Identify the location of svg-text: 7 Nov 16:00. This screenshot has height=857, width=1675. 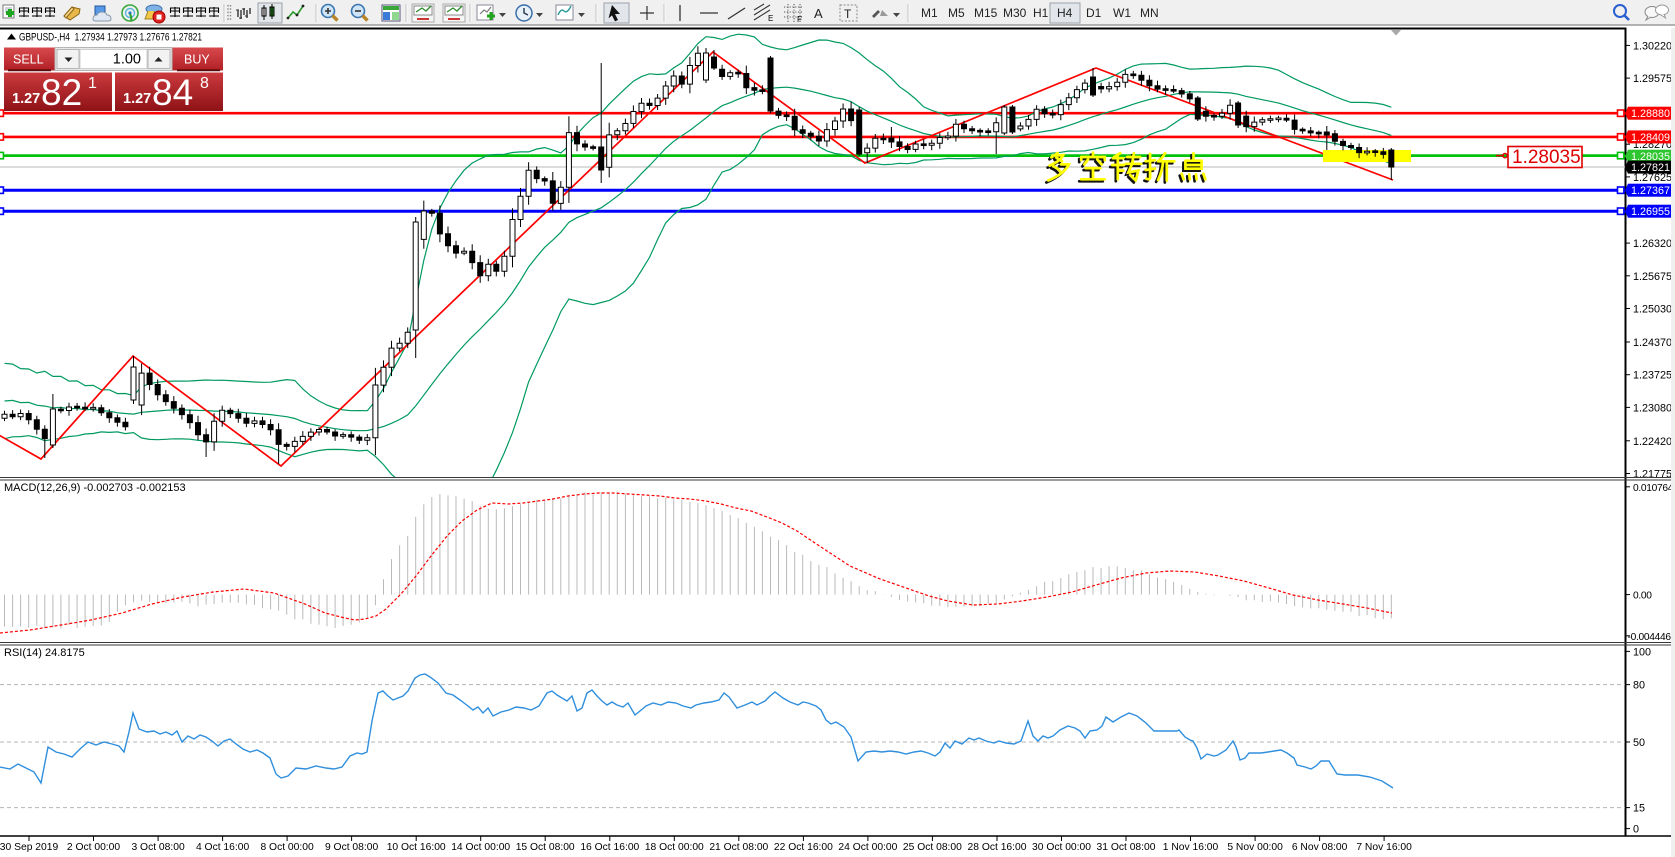
(1384, 847).